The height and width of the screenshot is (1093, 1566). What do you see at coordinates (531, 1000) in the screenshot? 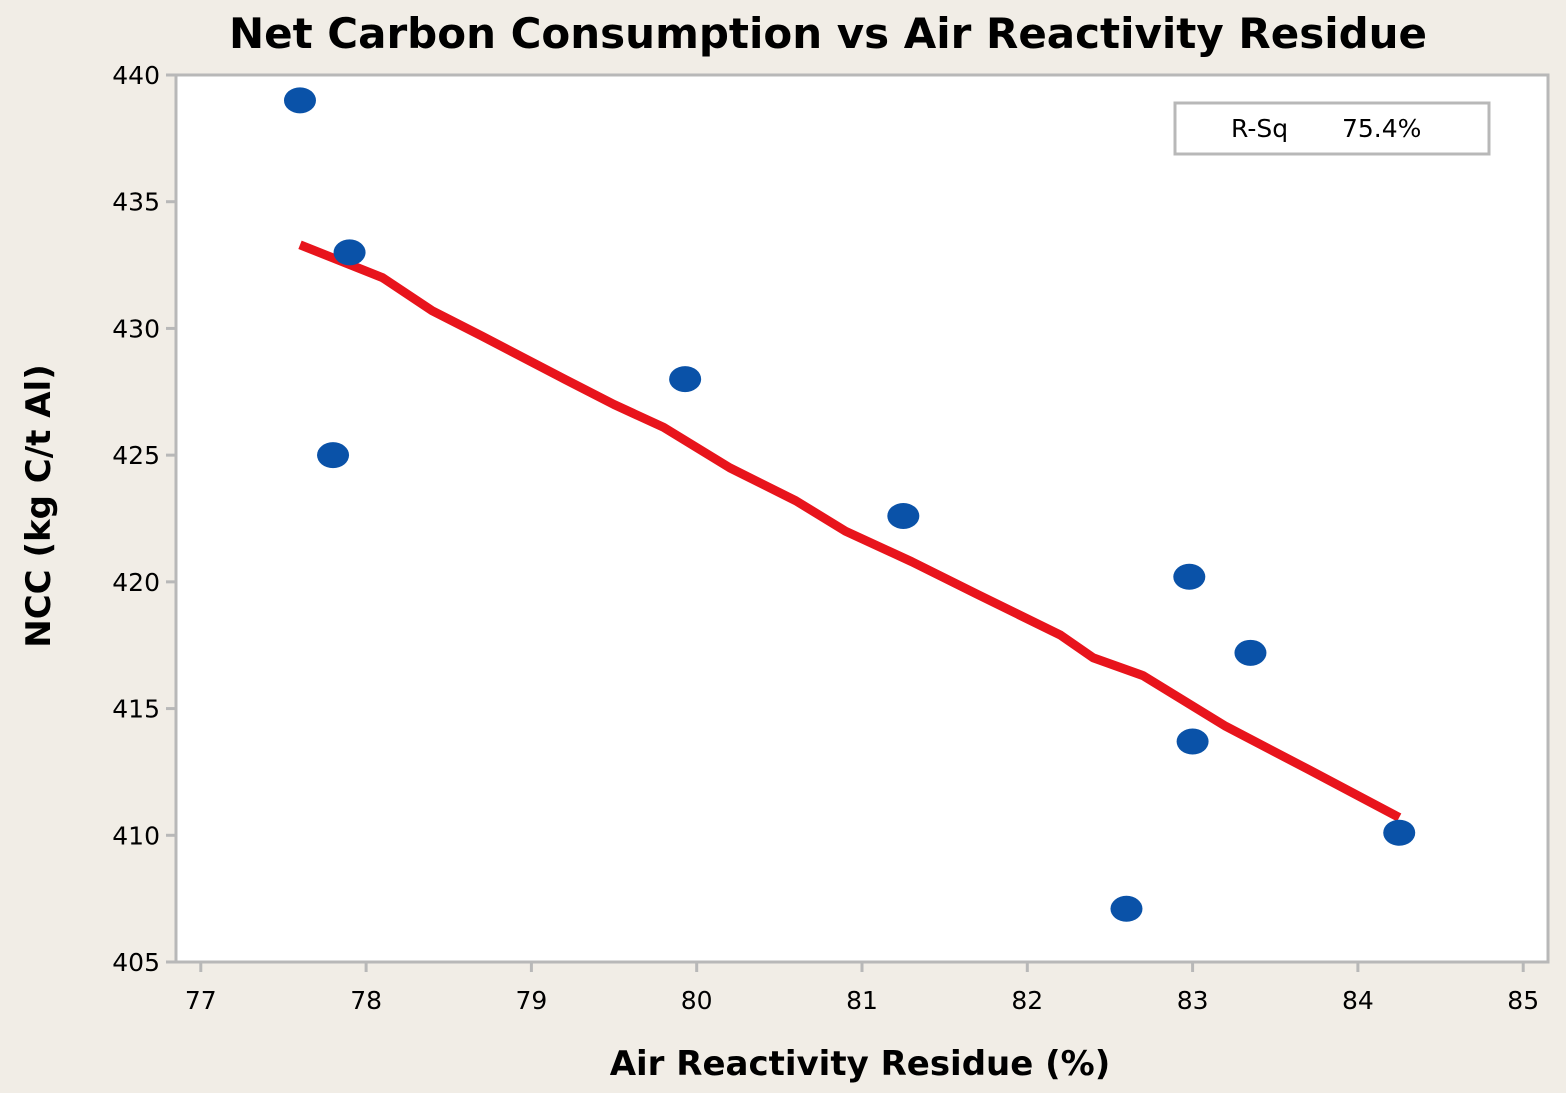
I see `x-tick-label: 79` at bounding box center [531, 1000].